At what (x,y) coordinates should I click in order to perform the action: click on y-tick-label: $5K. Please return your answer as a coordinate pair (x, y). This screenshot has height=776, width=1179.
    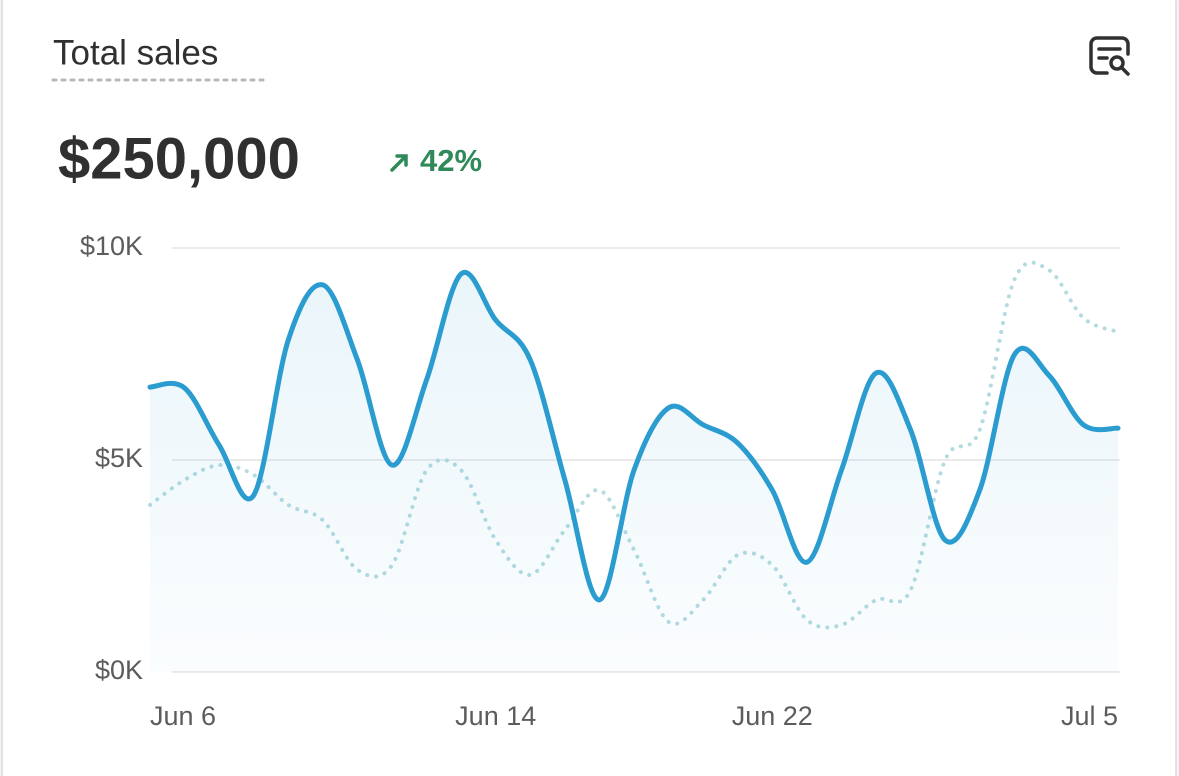
    Looking at the image, I should click on (119, 458).